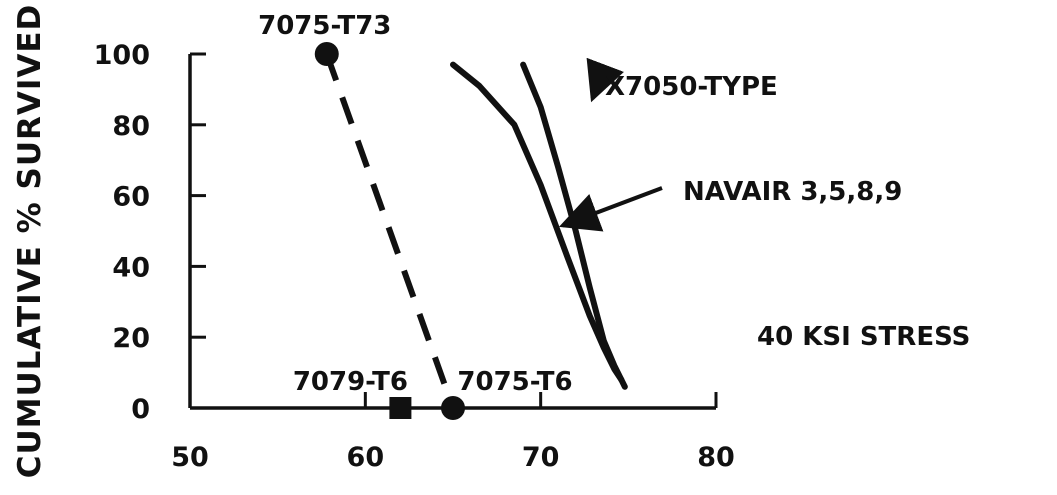 The image size is (1057, 495). I want to click on callout-label-navair: NAVAIR 3,5,8,9, so click(792, 192).